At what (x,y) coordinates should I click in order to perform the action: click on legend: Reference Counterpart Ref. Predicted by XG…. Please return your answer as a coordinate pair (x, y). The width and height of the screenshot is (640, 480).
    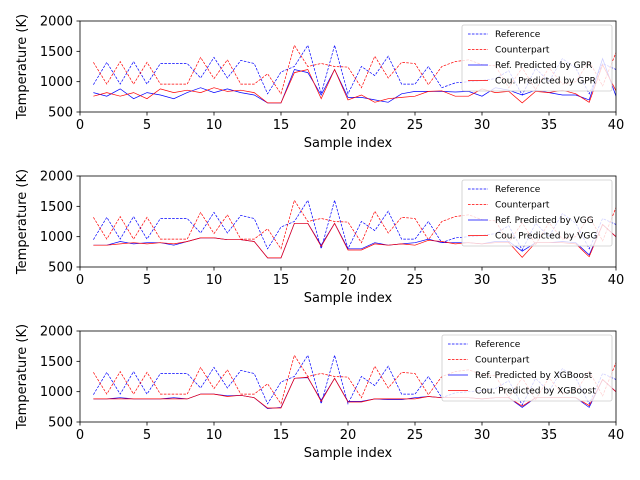
    Looking at the image, I should click on (527, 368).